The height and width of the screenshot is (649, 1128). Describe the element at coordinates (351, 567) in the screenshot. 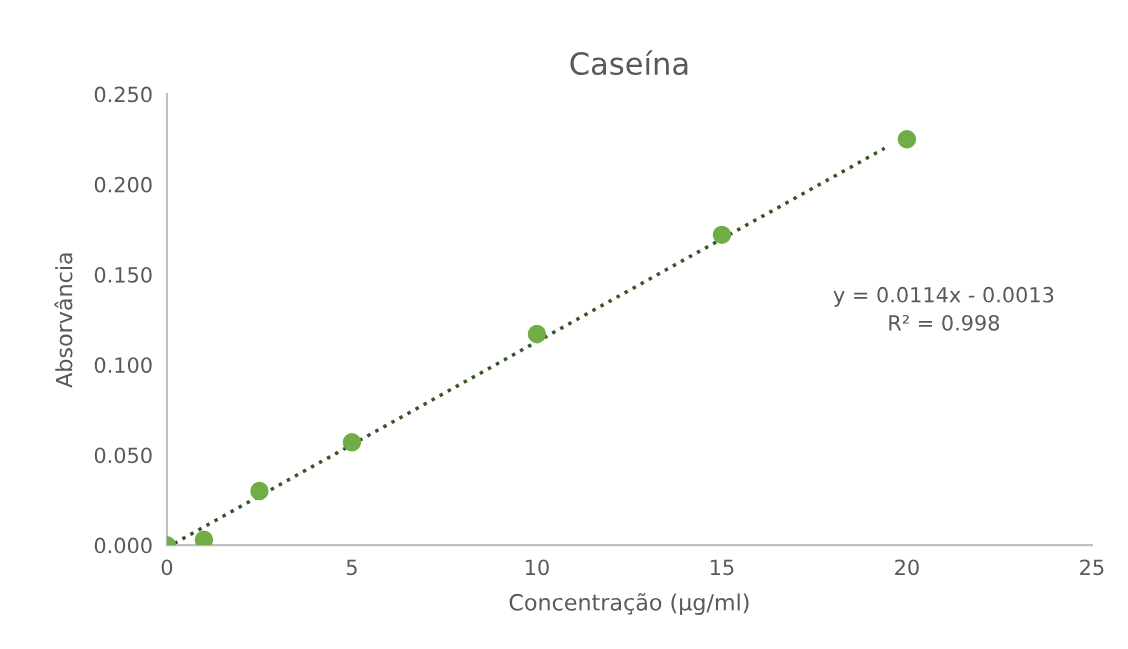

I see `x-tick-label: 5` at that location.